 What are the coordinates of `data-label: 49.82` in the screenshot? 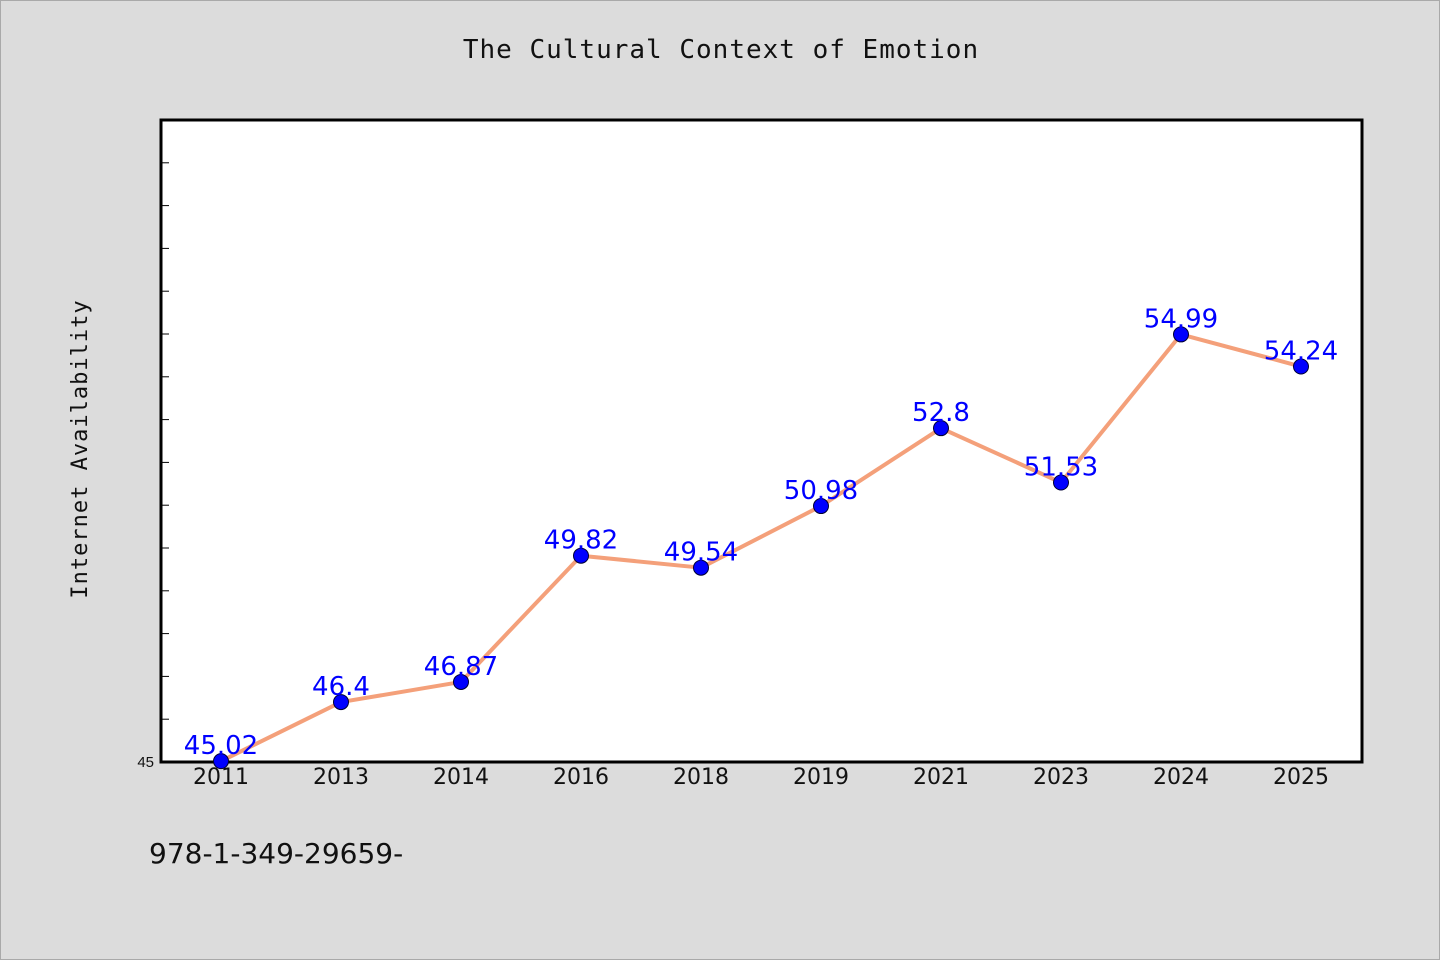 It's located at (581, 541).